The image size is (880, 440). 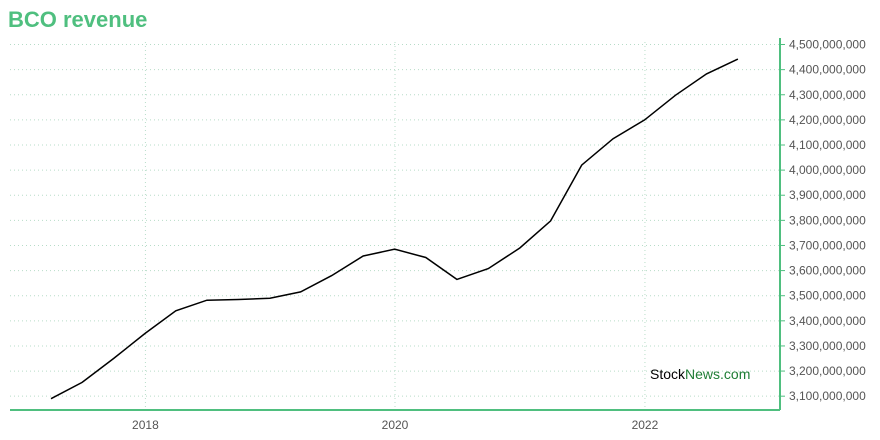 What do you see at coordinates (827, 245) in the screenshot?
I see `y-tick-label: 3,700,000,000` at bounding box center [827, 245].